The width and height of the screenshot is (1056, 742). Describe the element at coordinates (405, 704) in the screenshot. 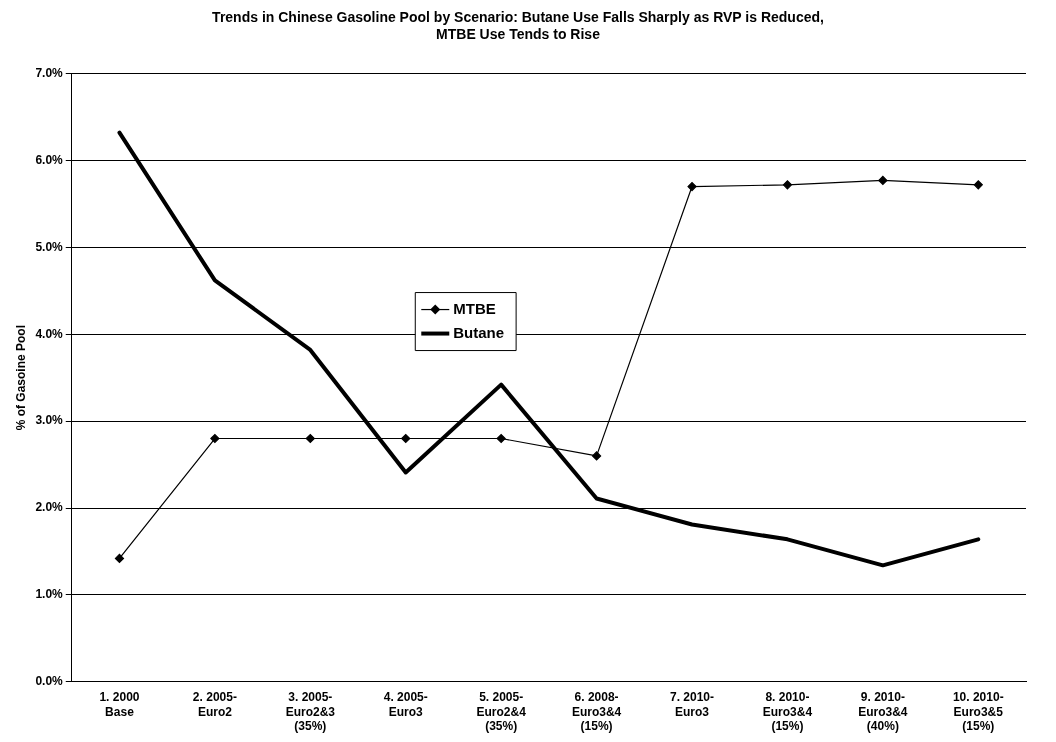

I see `x-tick-label: 4. 2005- Euro3` at that location.